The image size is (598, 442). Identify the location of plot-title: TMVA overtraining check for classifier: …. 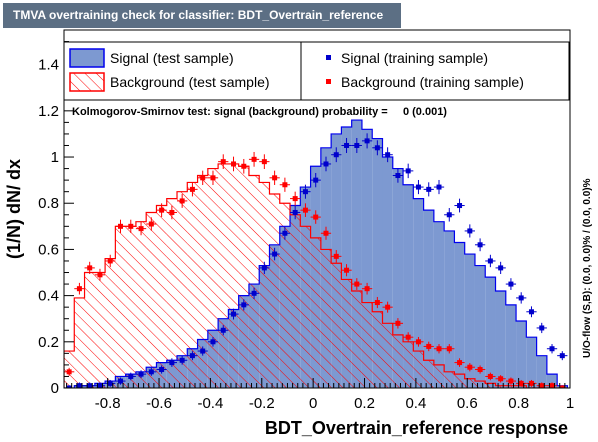
(202, 15).